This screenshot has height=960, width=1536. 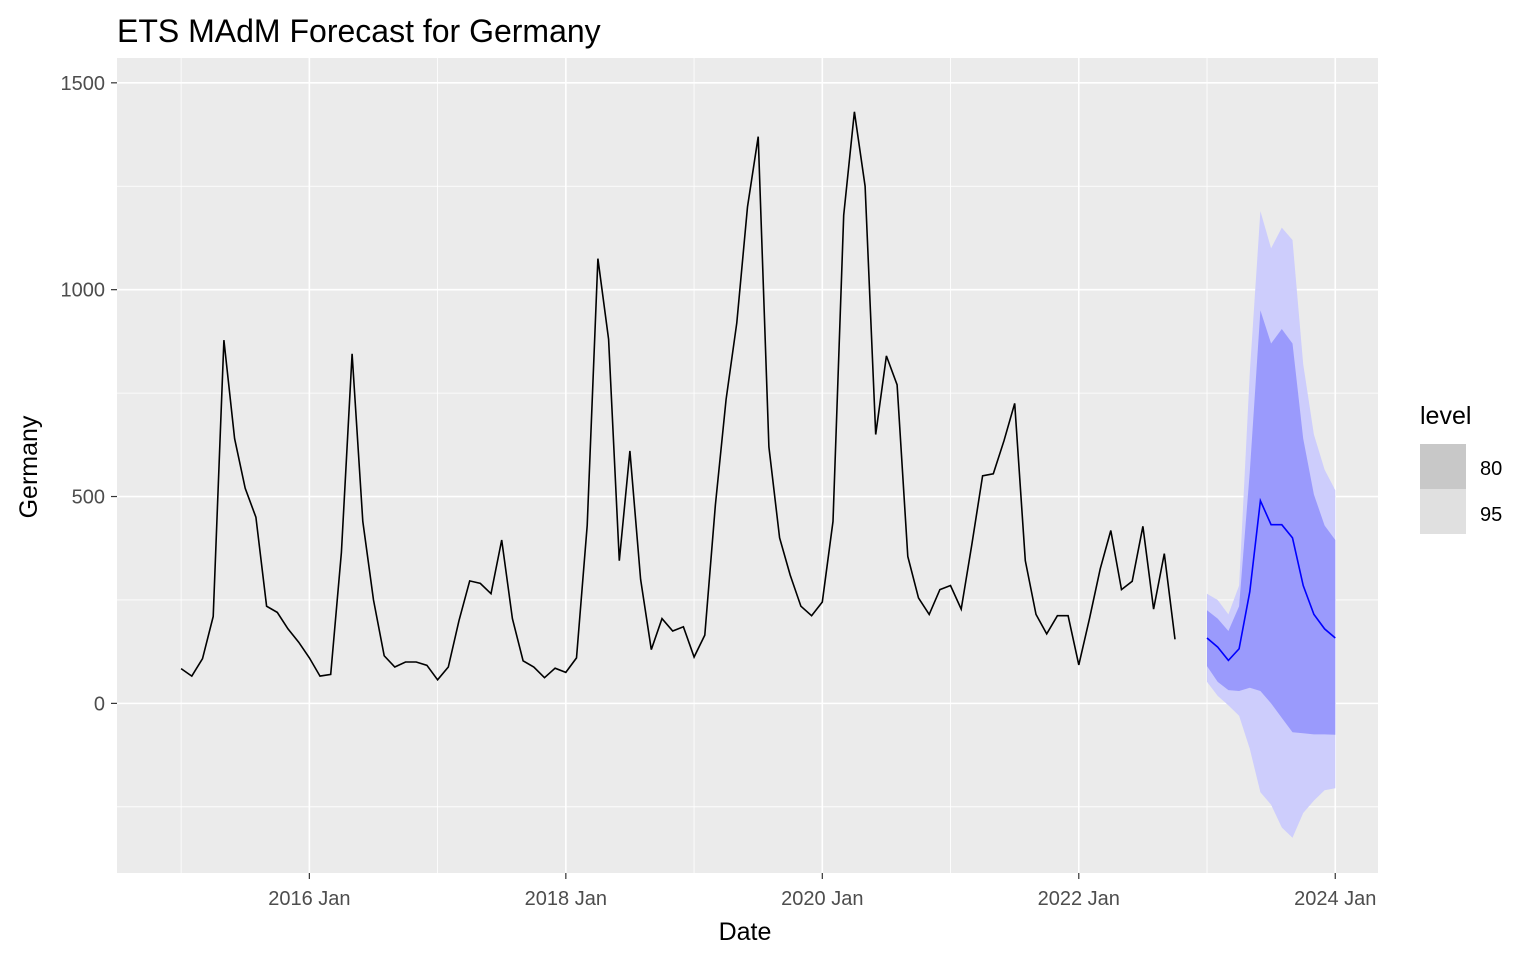 I want to click on y-tick-label: 1000, so click(x=83, y=291).